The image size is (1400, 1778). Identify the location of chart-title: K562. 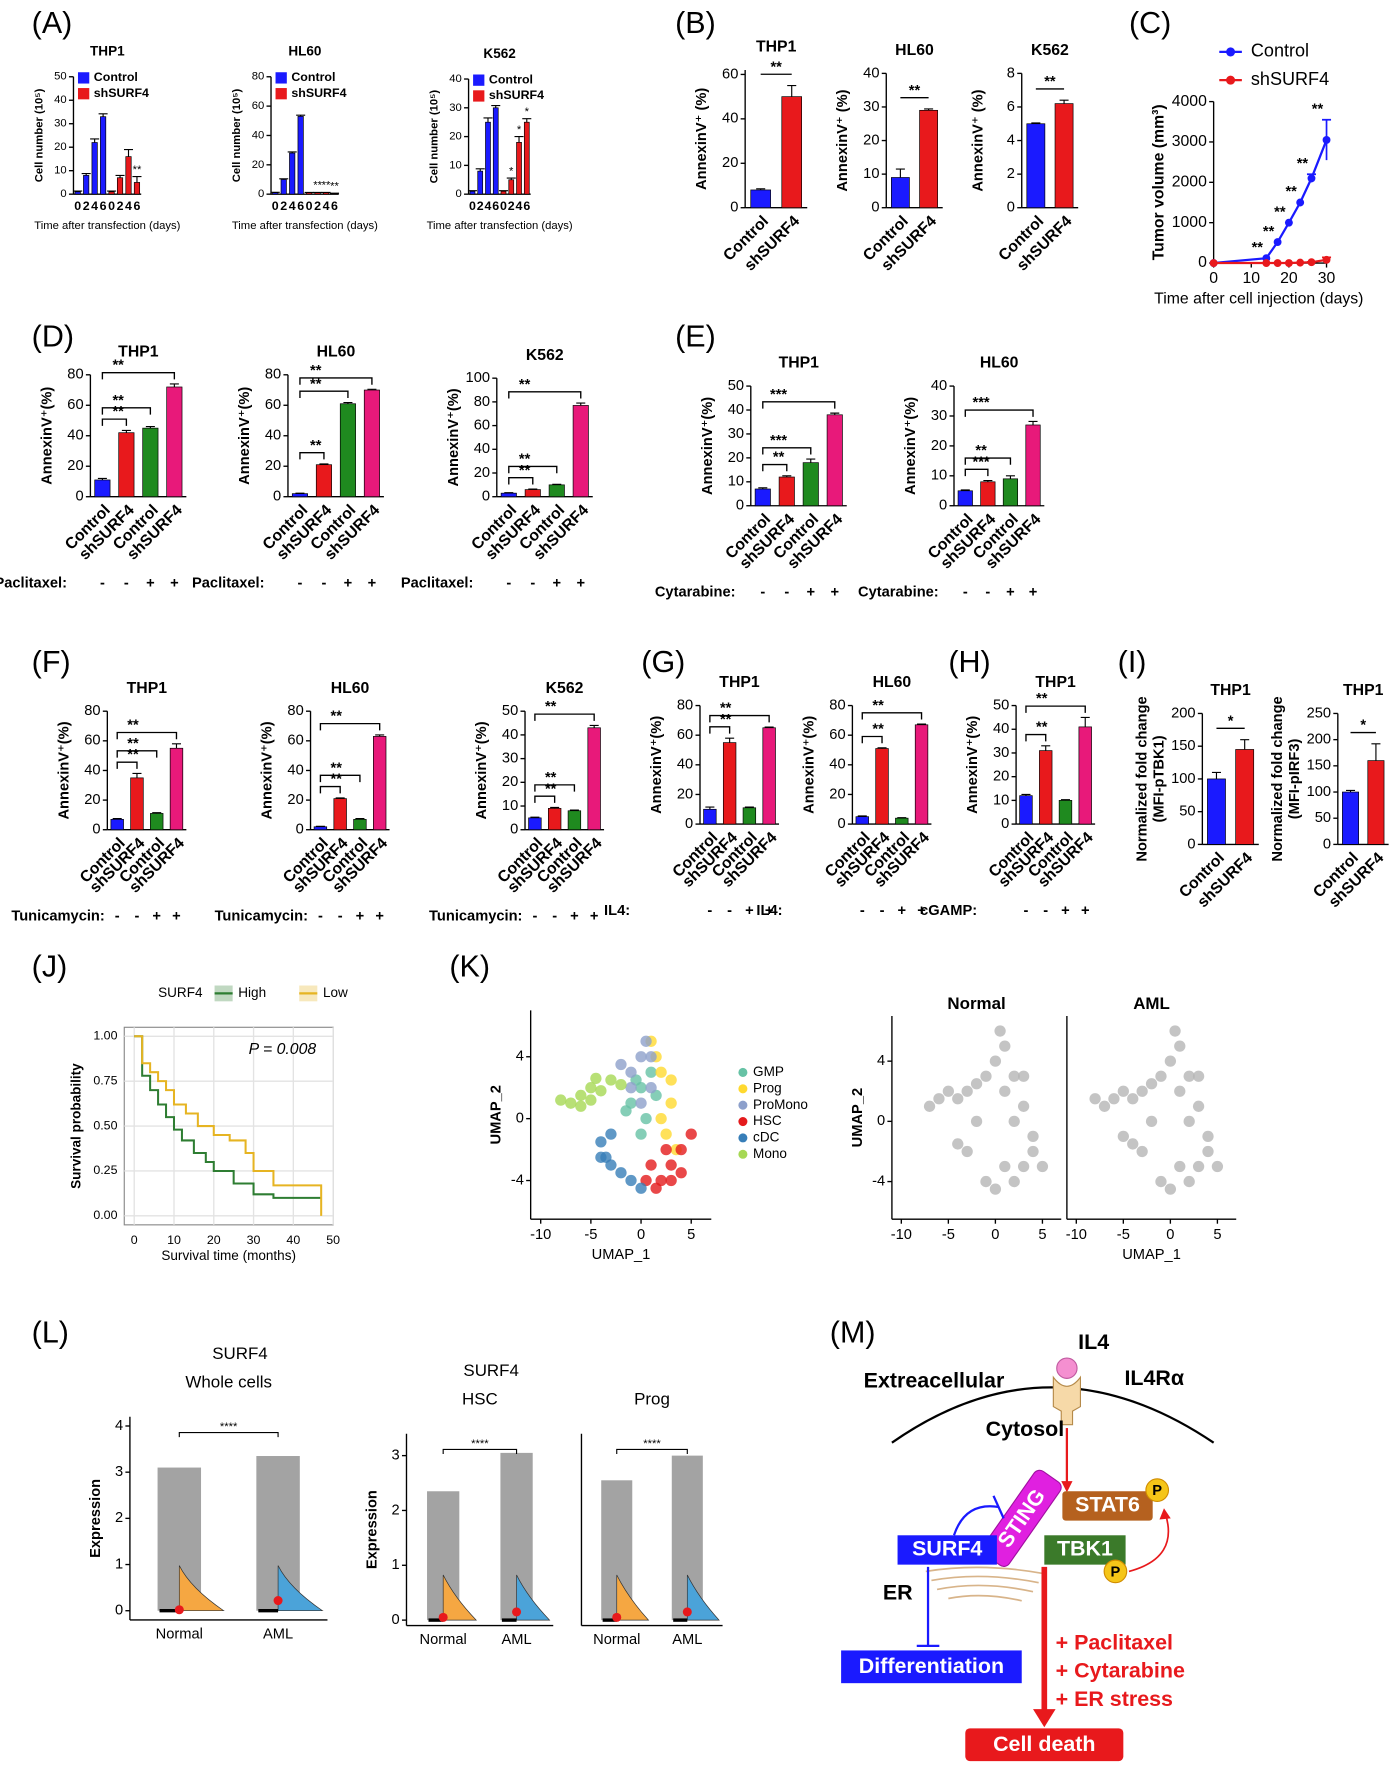
(1050, 50).